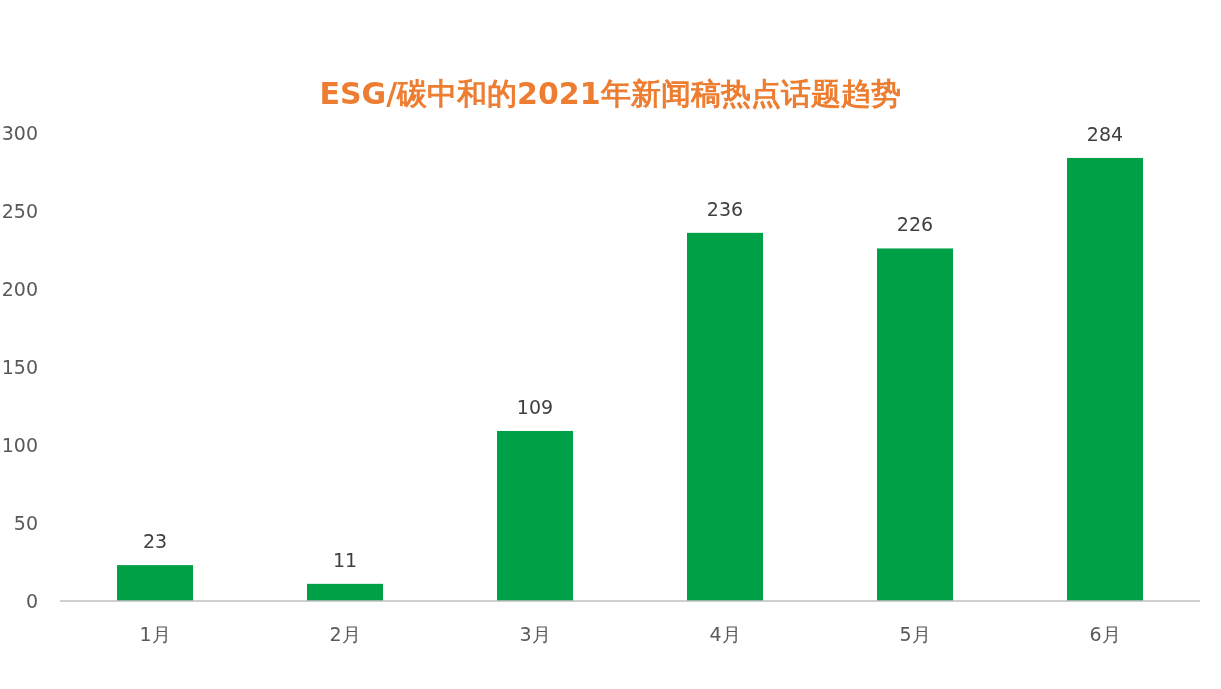 This screenshot has width=1221, height=689. I want to click on x-tick-label: 3月, so click(535, 634).